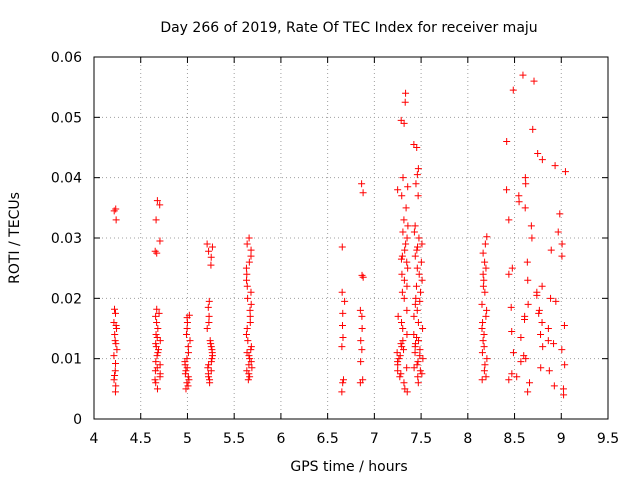 The height and width of the screenshot is (480, 640). Describe the element at coordinates (234, 439) in the screenshot. I see `x-tick-label: 5.5` at that location.